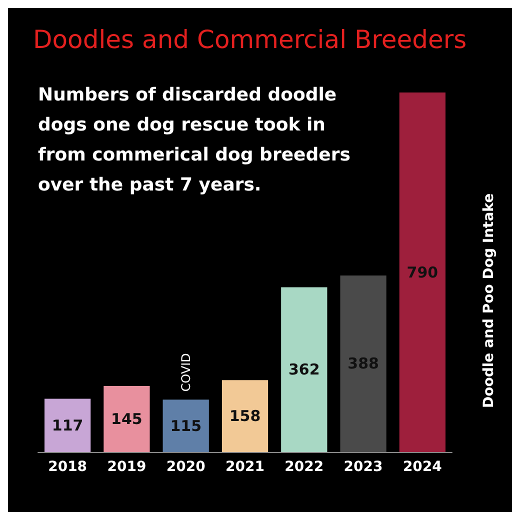 The image size is (520, 520). I want to click on data-label: 145, so click(126, 419).